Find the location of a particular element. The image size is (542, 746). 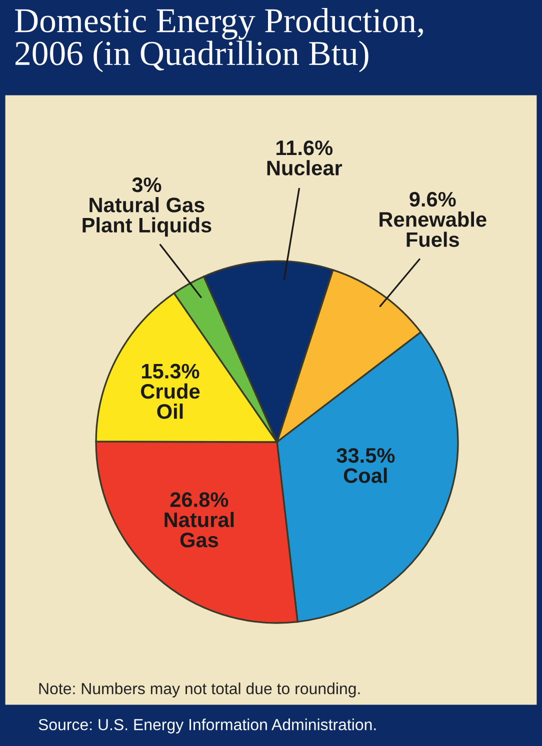

data-label: 9.6% is located at coordinates (433, 199).